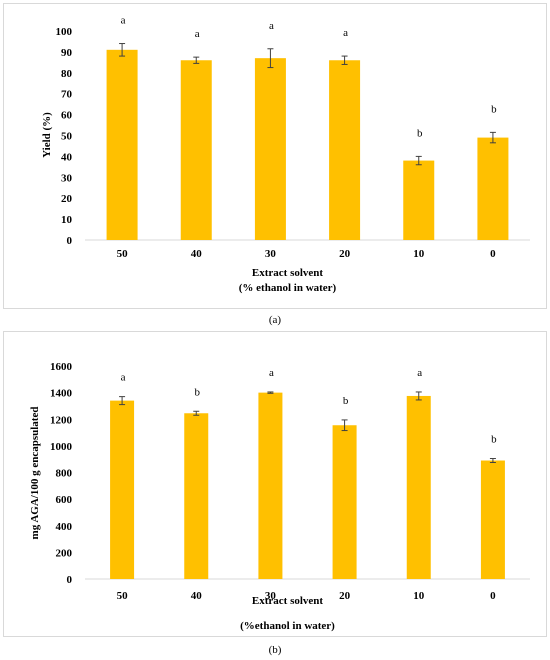 This screenshot has height=660, width=550. Describe the element at coordinates (61, 367) in the screenshot. I see `aga-ytick-label: 1600` at that location.